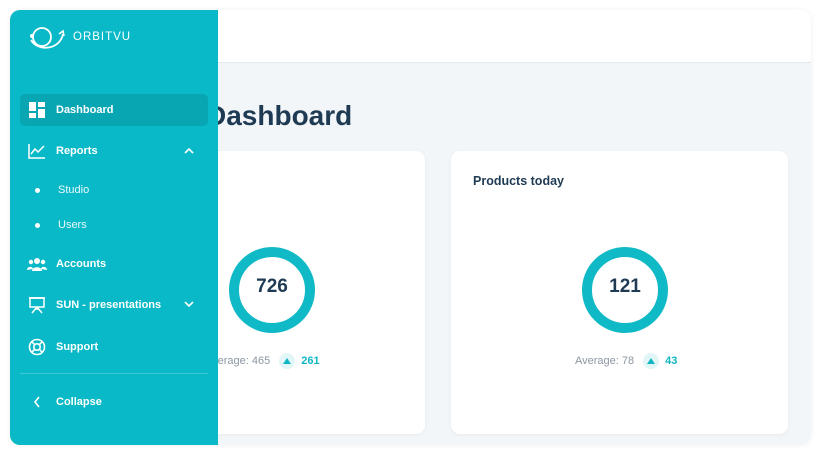 This screenshot has height=455, width=821. Describe the element at coordinates (79, 402) in the screenshot. I see `collapse-label: Collapse` at that location.